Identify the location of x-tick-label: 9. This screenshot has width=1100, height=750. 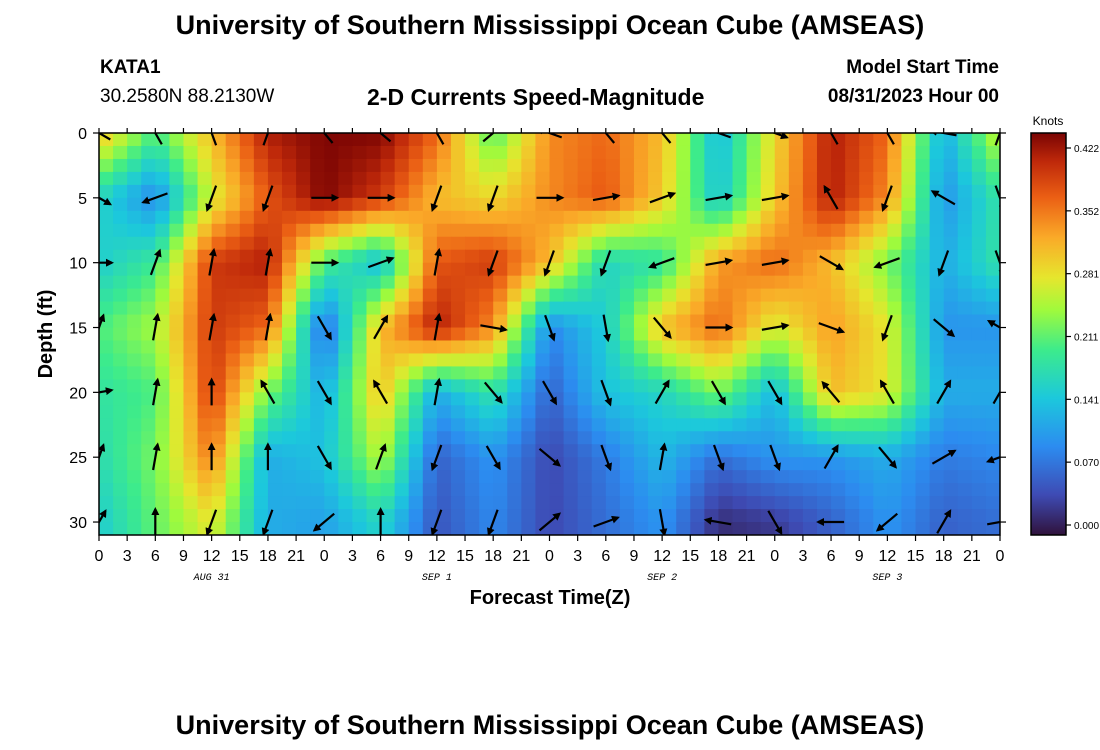
(183, 556).